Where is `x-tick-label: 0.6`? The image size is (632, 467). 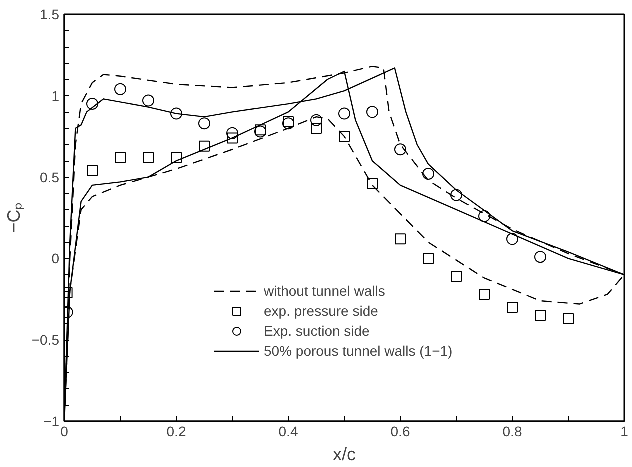 x-tick-label: 0.6 is located at coordinates (400, 432).